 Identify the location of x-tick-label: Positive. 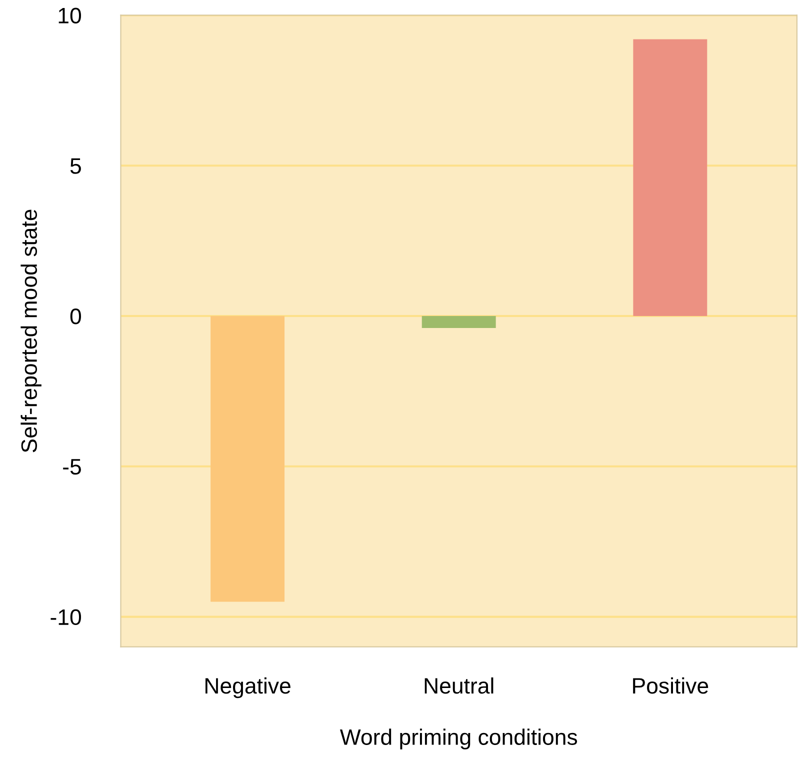
(670, 685).